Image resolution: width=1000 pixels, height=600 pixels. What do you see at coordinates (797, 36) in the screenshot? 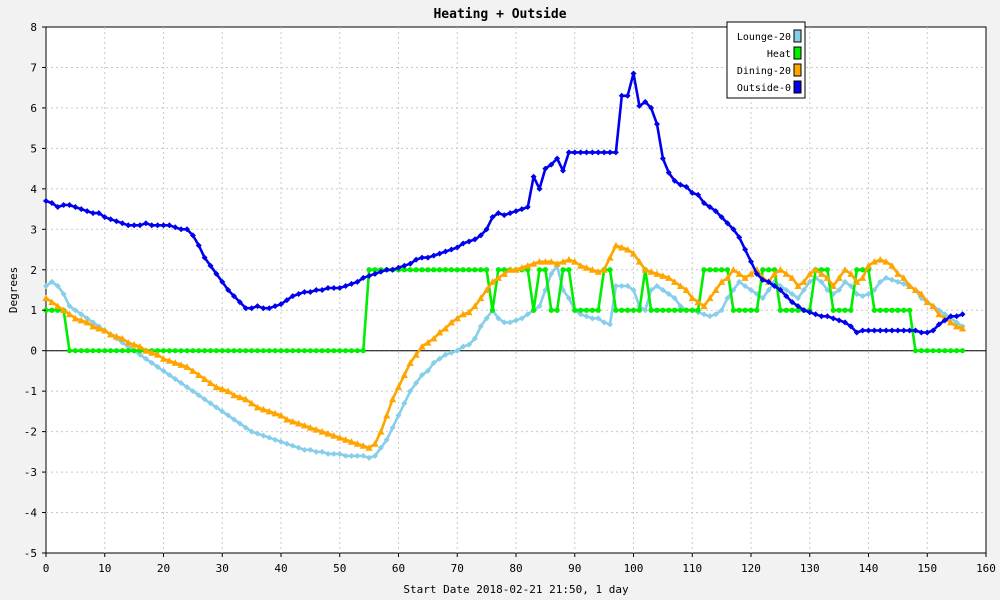
I see `legend-swatch` at bounding box center [797, 36].